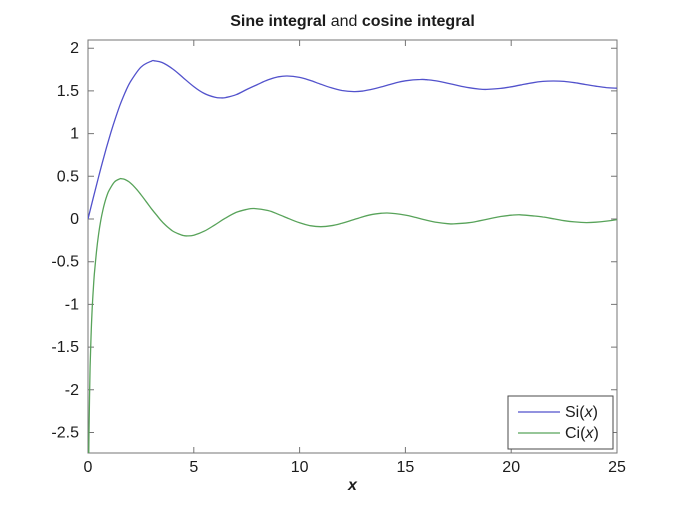  I want to click on title-part-bold-1: Sine integral, so click(278, 21).